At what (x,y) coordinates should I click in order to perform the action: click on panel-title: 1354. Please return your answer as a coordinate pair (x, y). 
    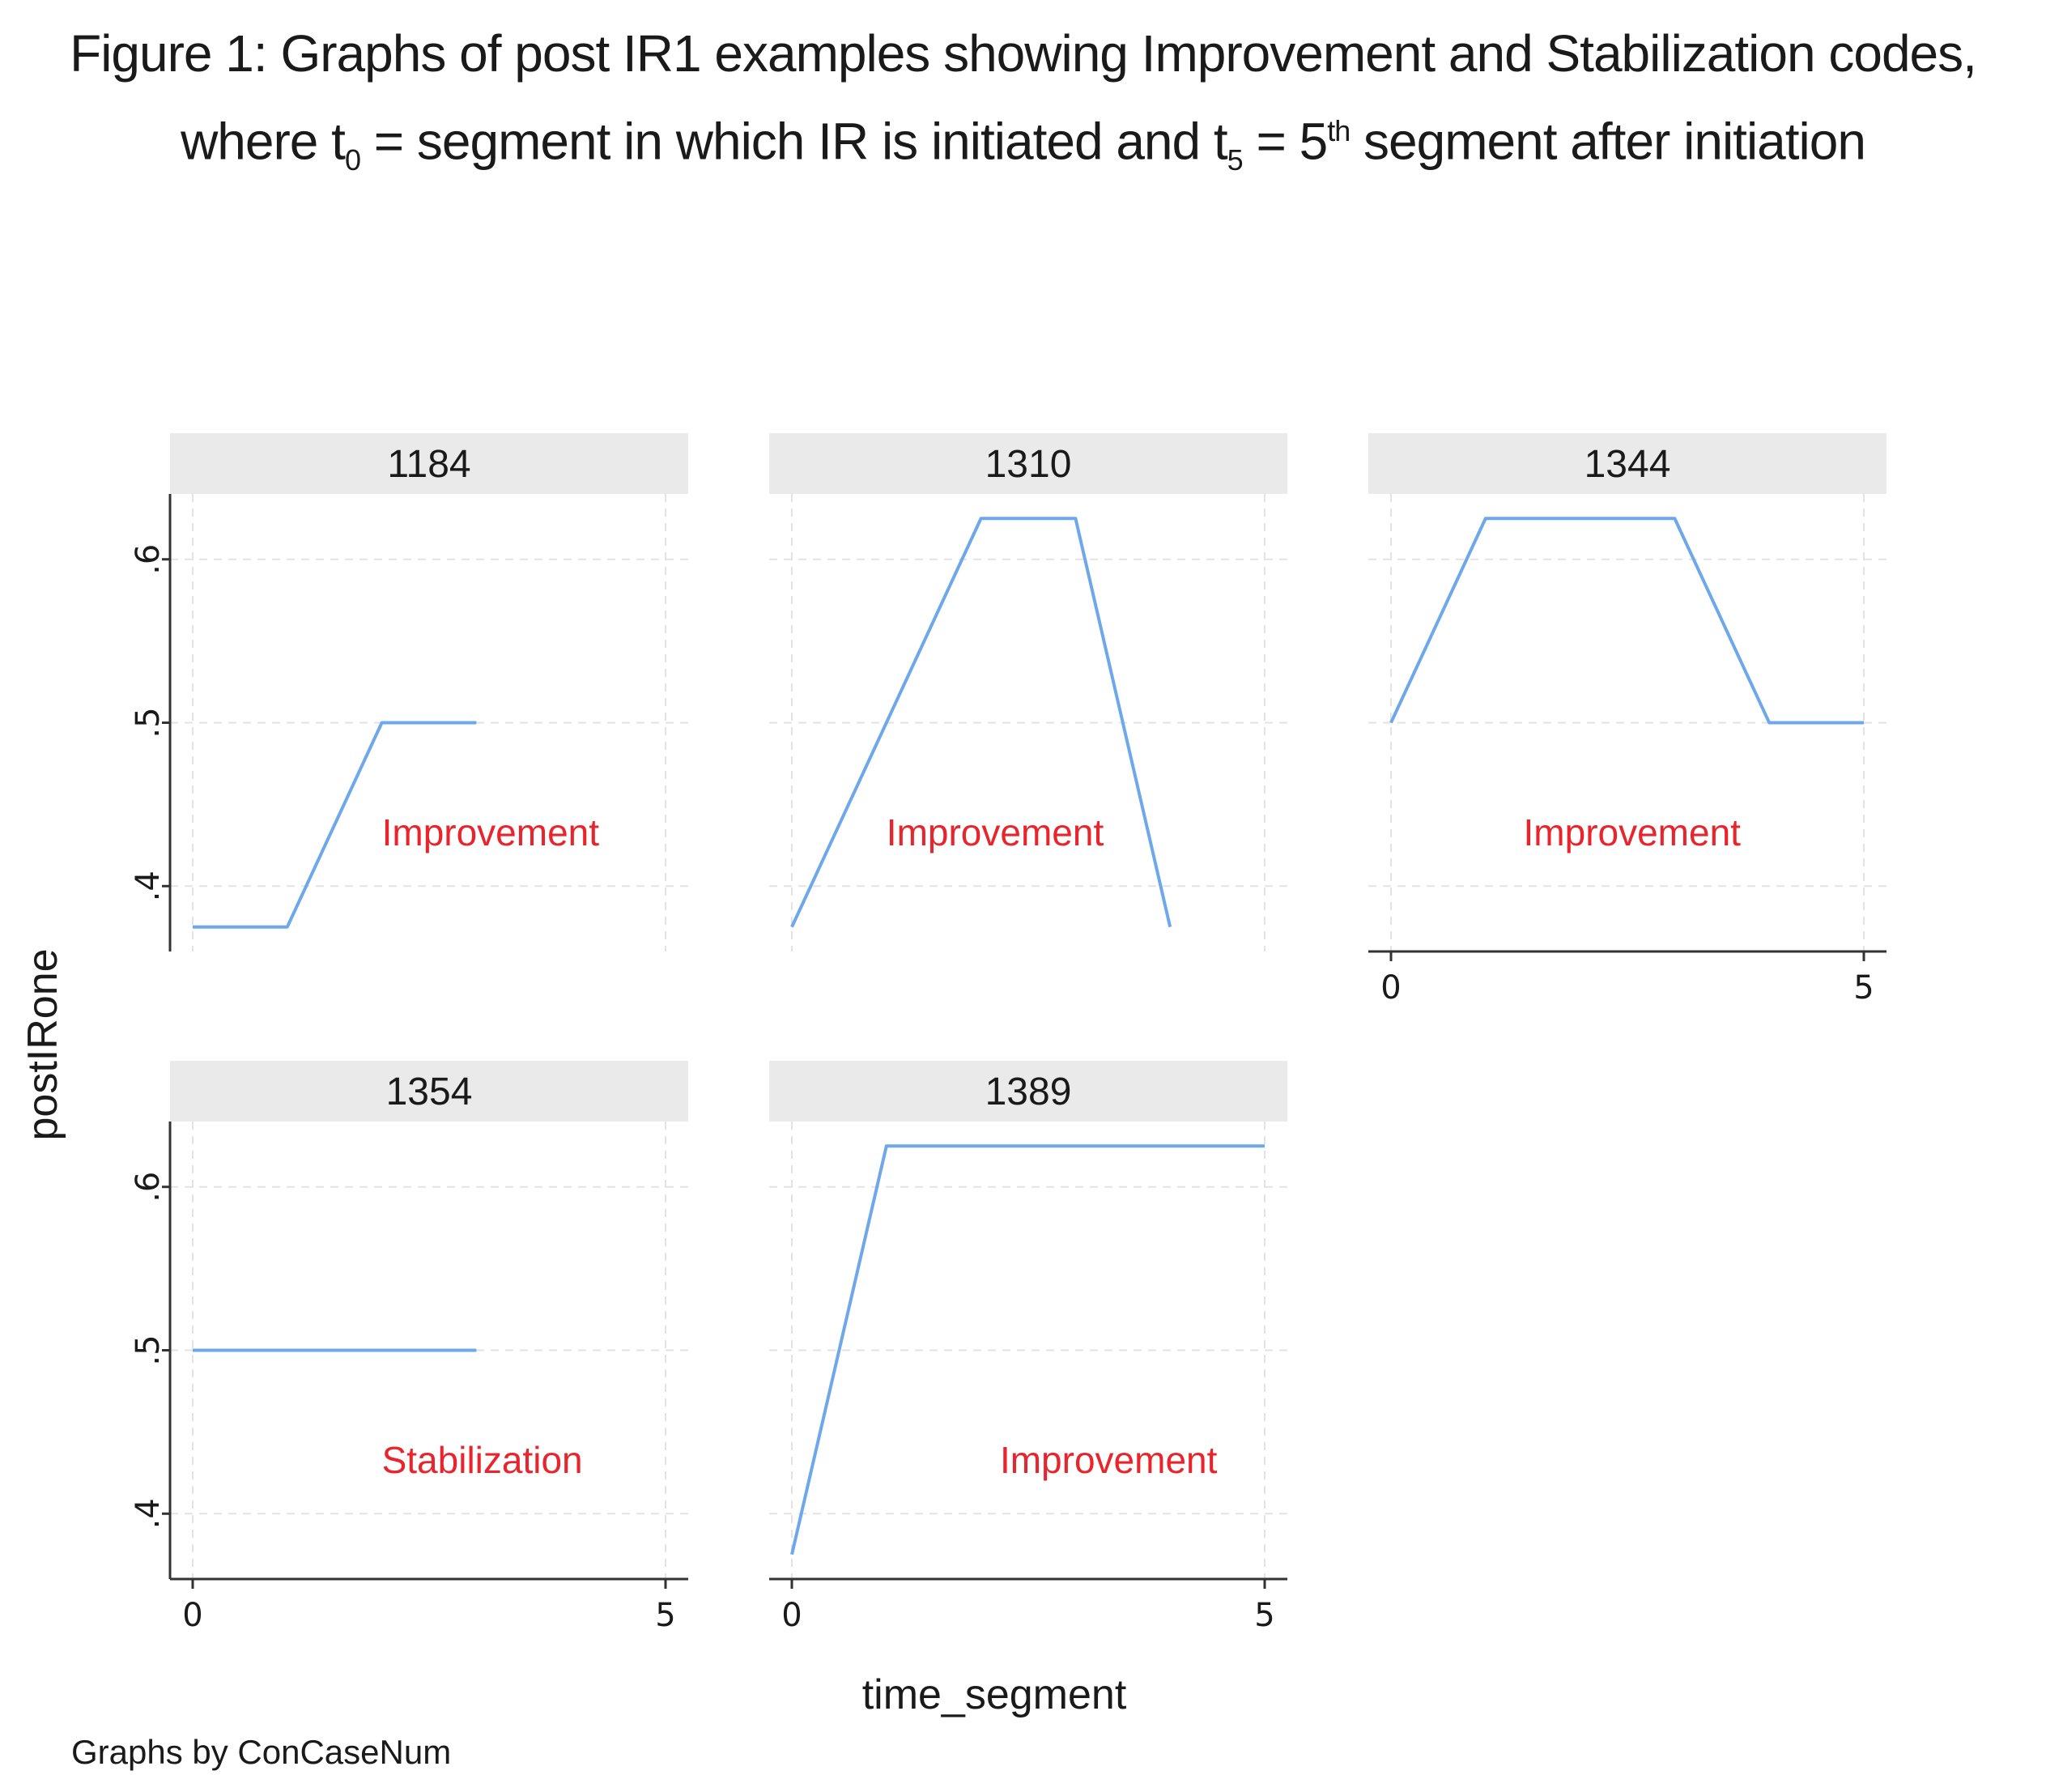
    Looking at the image, I should click on (430, 1092).